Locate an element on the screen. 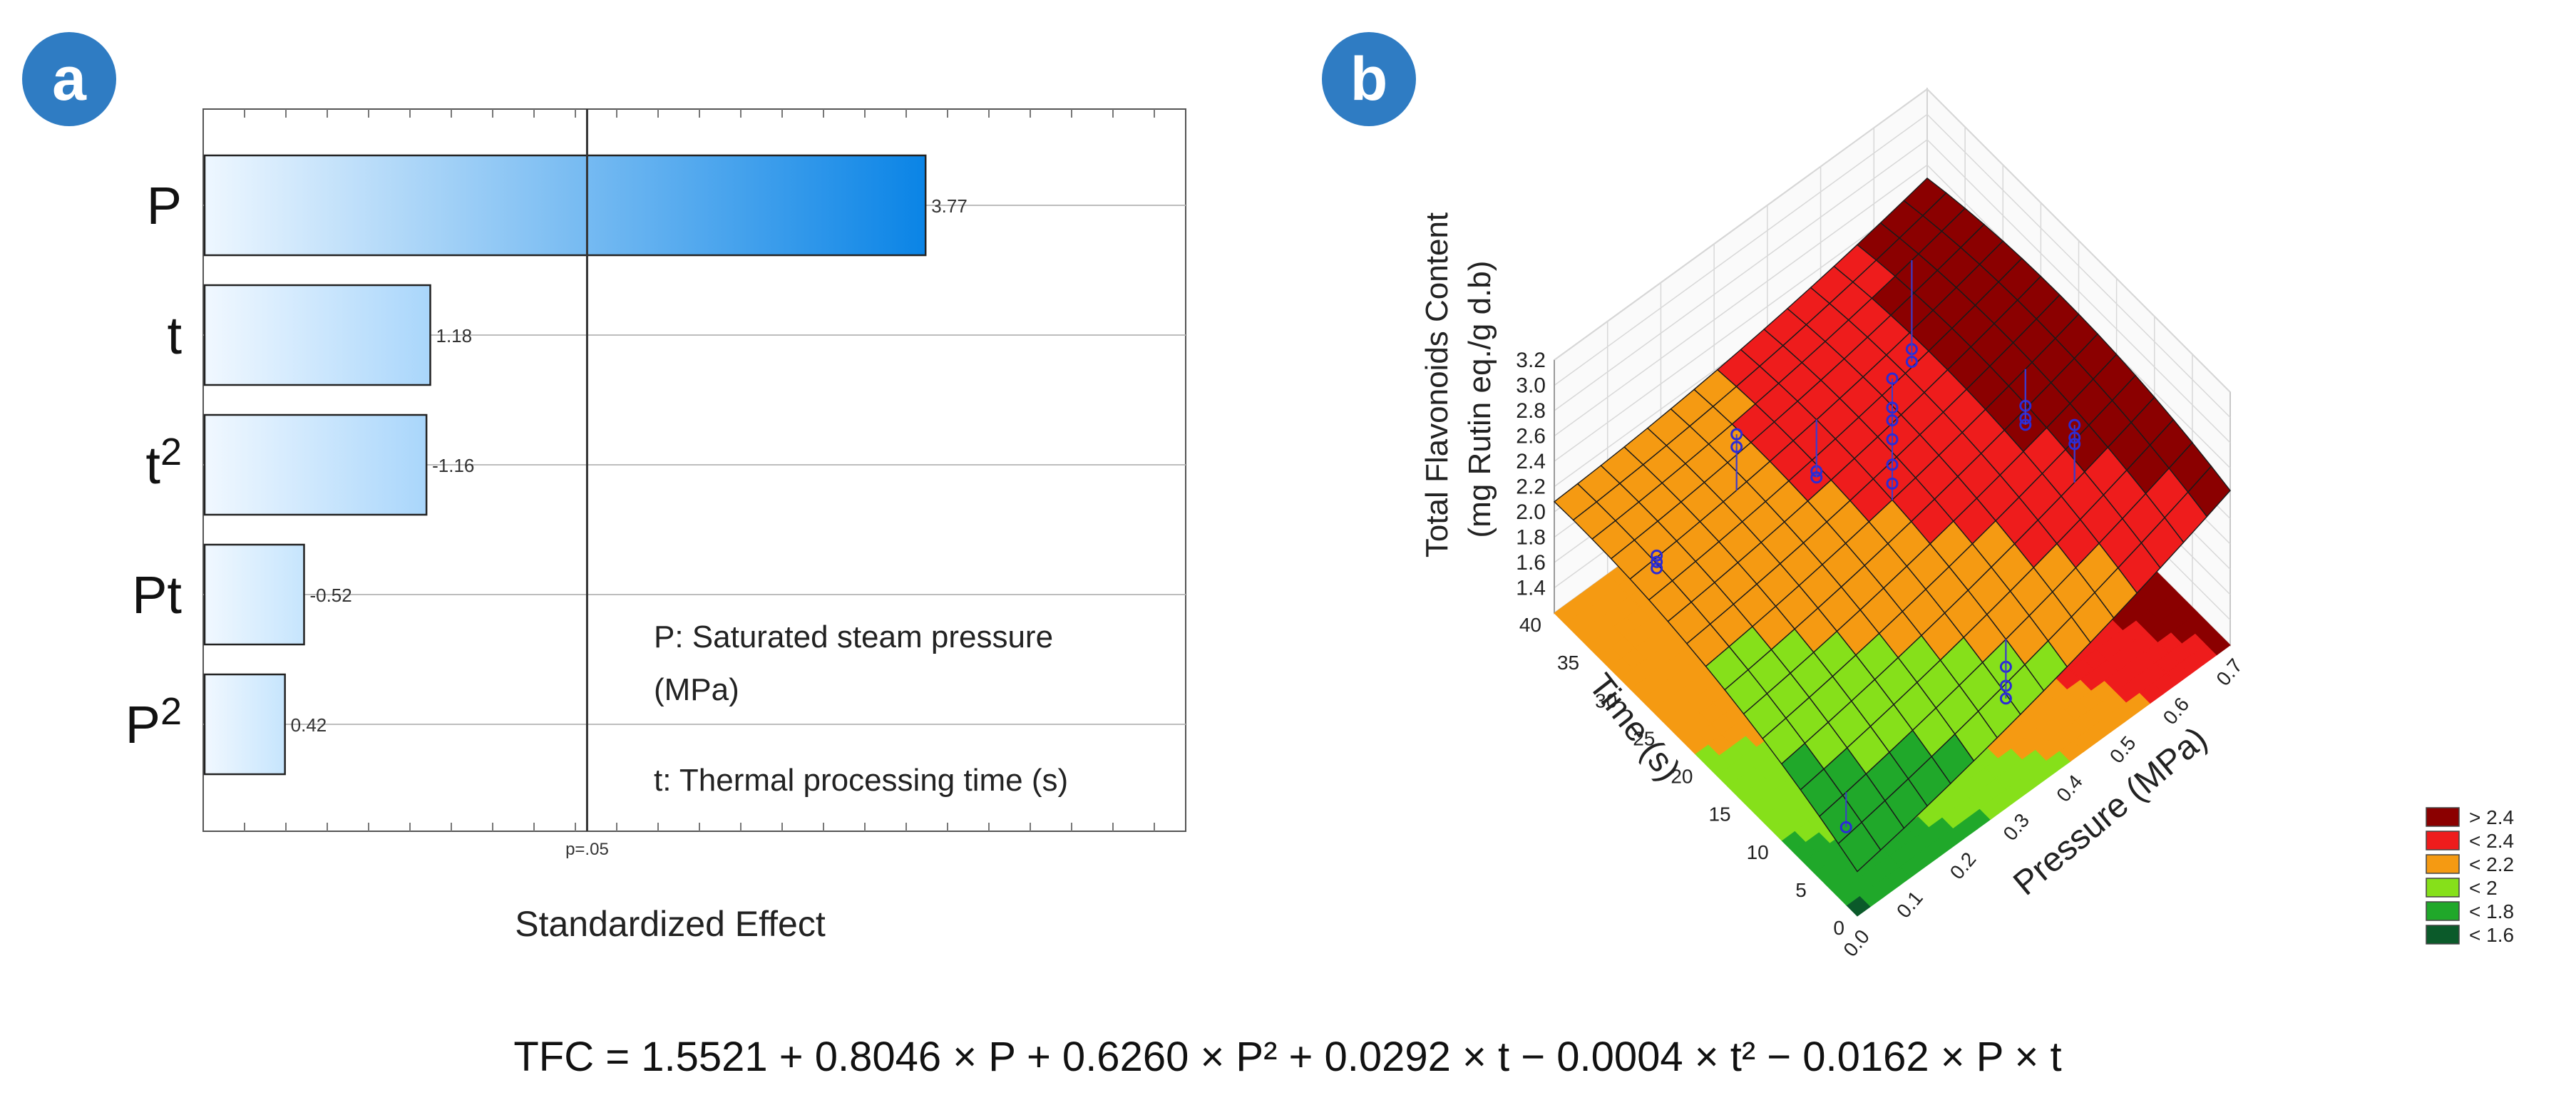 The width and height of the screenshot is (2576, 1105). legend-label: < 2.2 is located at coordinates (2491, 864).